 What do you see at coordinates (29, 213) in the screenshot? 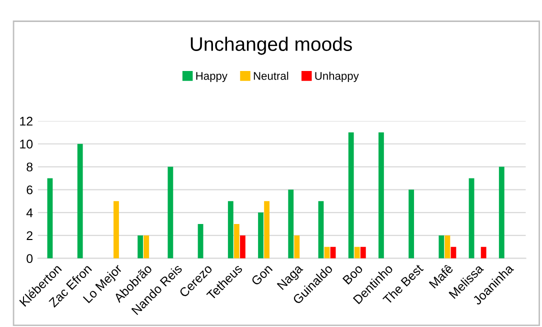
I see `y-tick-label: 4` at bounding box center [29, 213].